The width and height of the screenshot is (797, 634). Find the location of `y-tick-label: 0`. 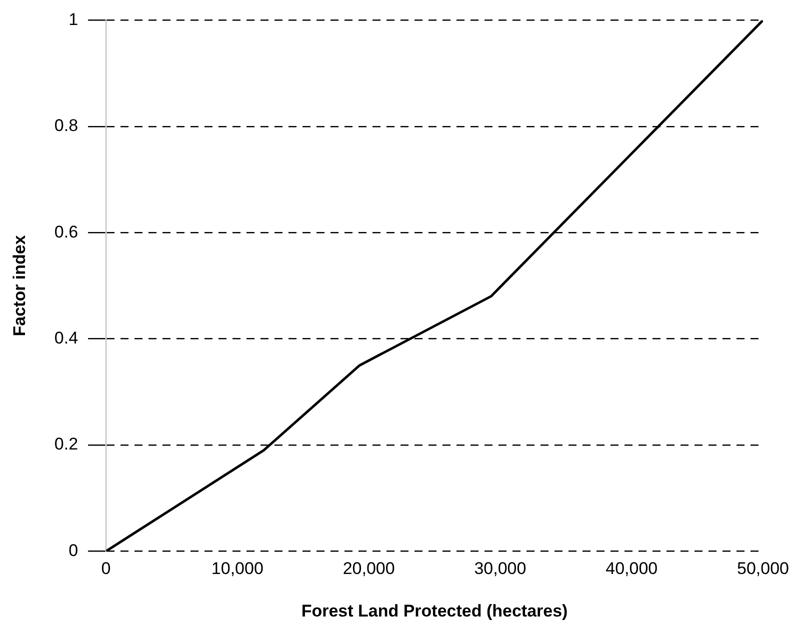

y-tick-label: 0 is located at coordinates (73, 550).